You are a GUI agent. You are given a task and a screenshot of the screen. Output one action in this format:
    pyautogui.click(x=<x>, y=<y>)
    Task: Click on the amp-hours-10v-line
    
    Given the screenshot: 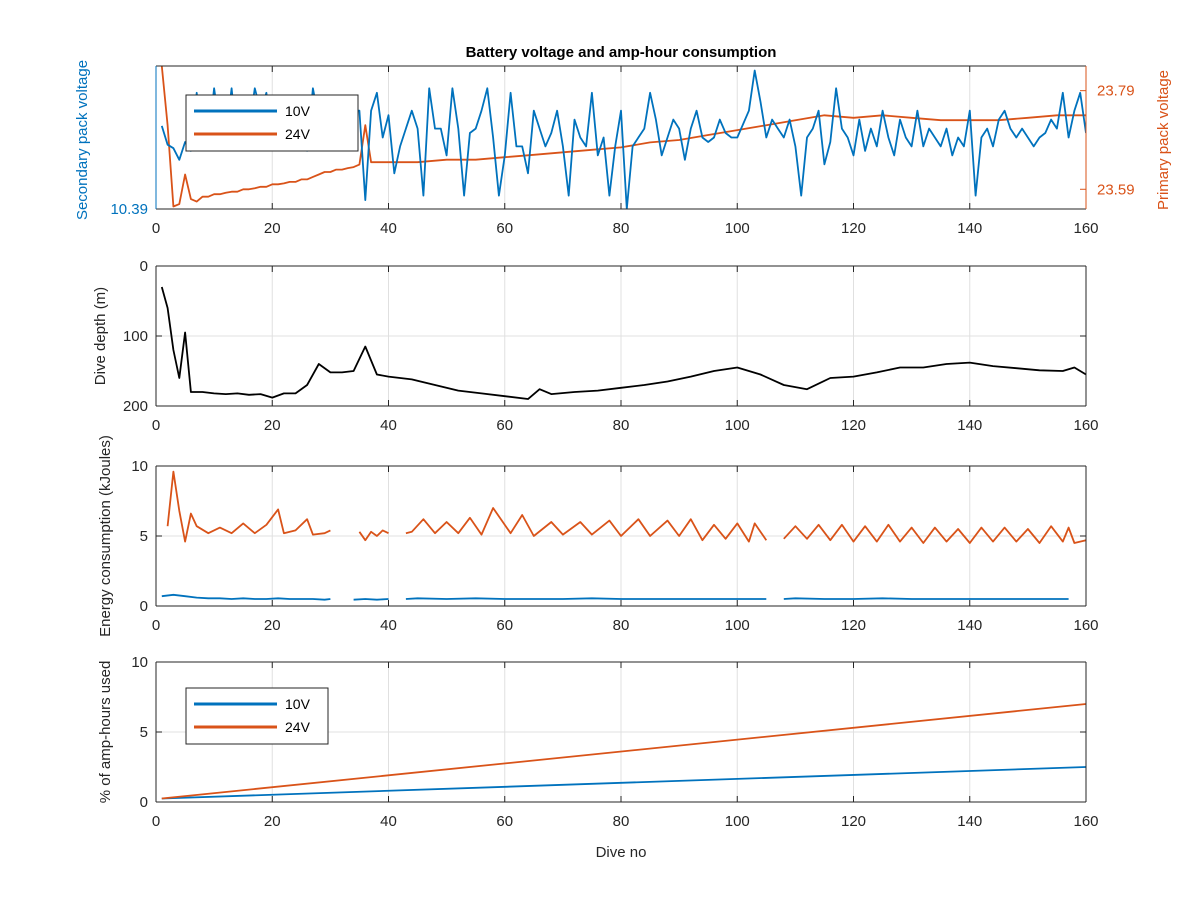 What is the action you would take?
    pyautogui.click(x=624, y=783)
    